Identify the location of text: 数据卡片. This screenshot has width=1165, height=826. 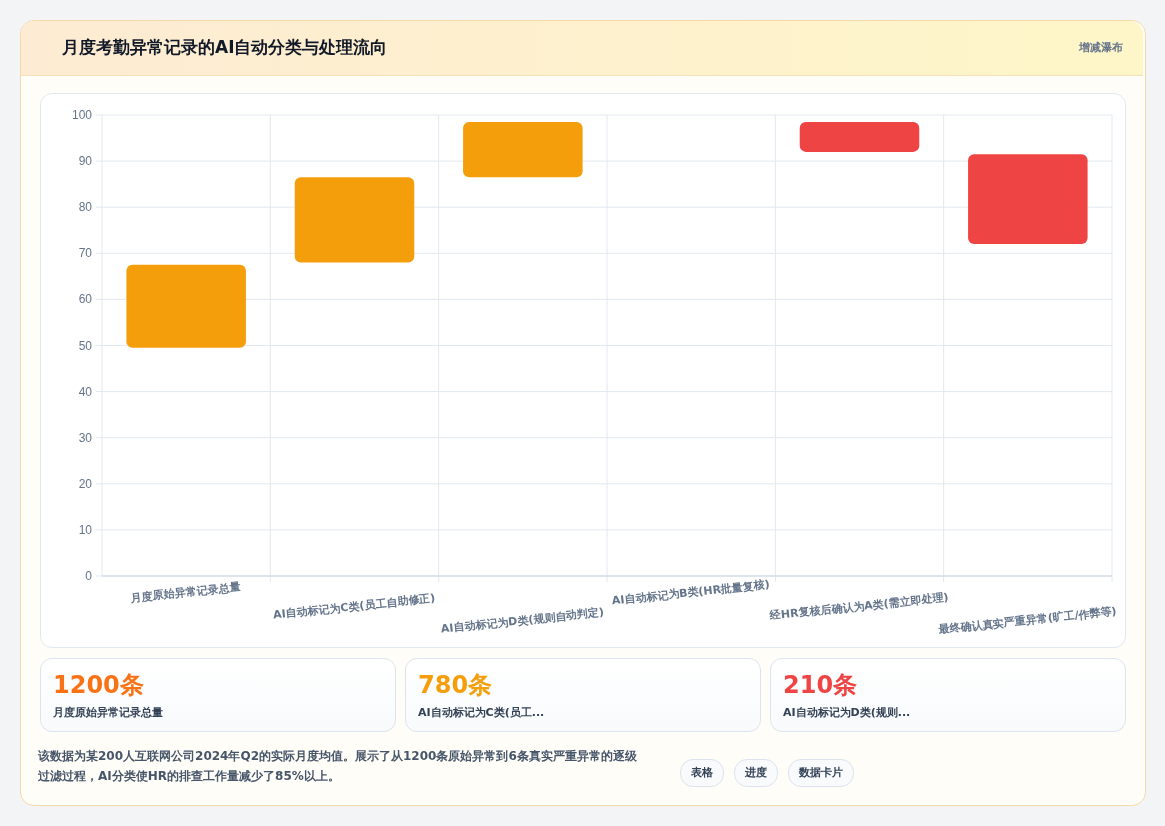
(821, 773).